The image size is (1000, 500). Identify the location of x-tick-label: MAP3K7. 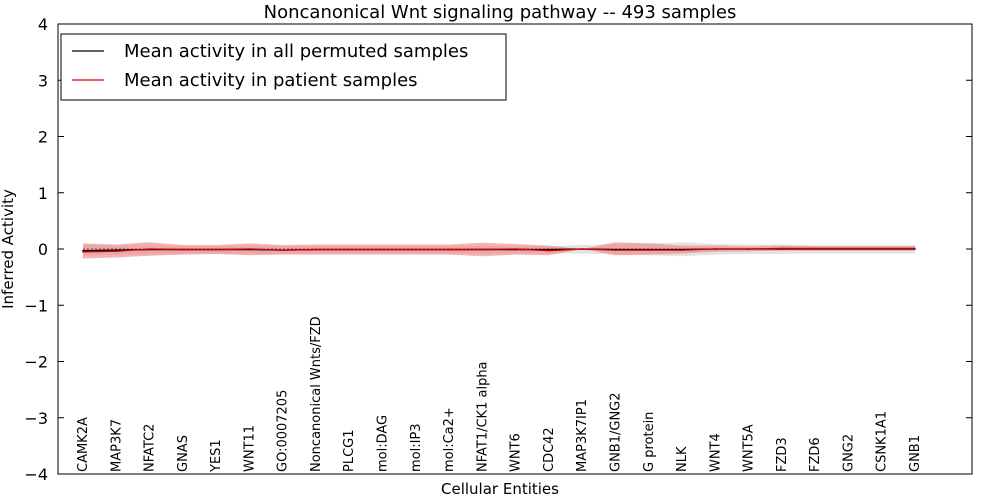
(116, 445).